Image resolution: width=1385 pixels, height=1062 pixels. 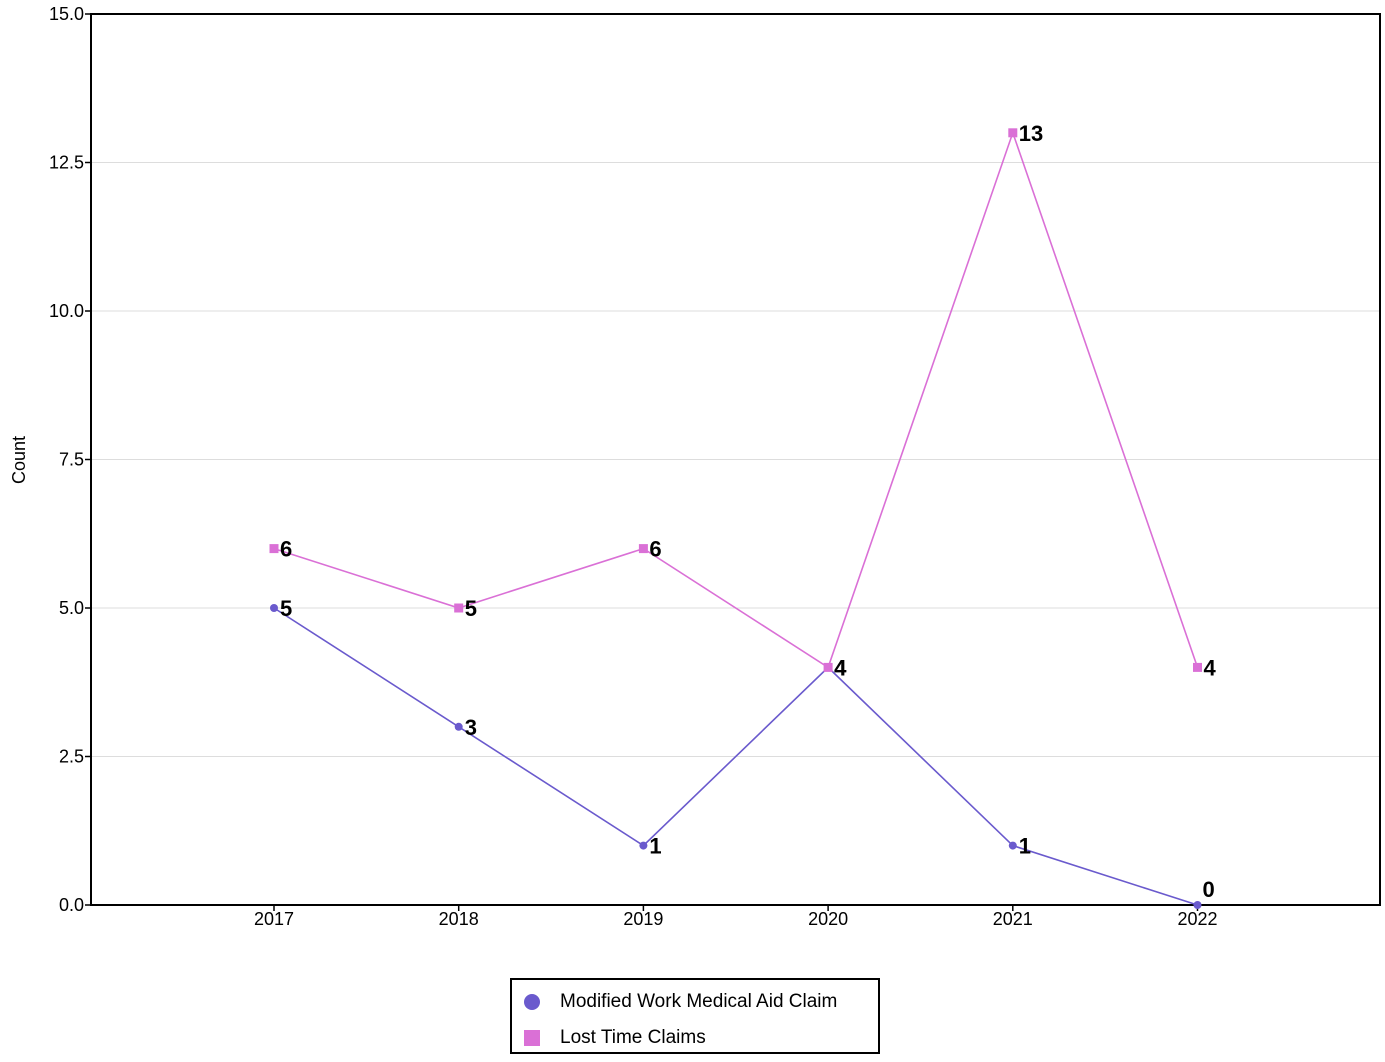 What do you see at coordinates (71, 757) in the screenshot?
I see `y-tick-label: 2.5` at bounding box center [71, 757].